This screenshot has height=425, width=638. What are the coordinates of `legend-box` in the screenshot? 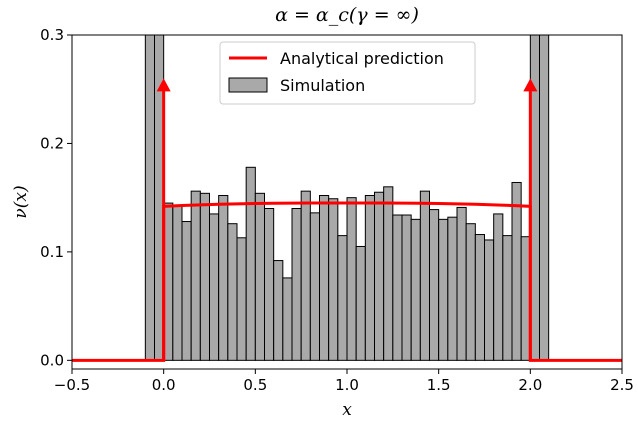 It's located at (347, 73).